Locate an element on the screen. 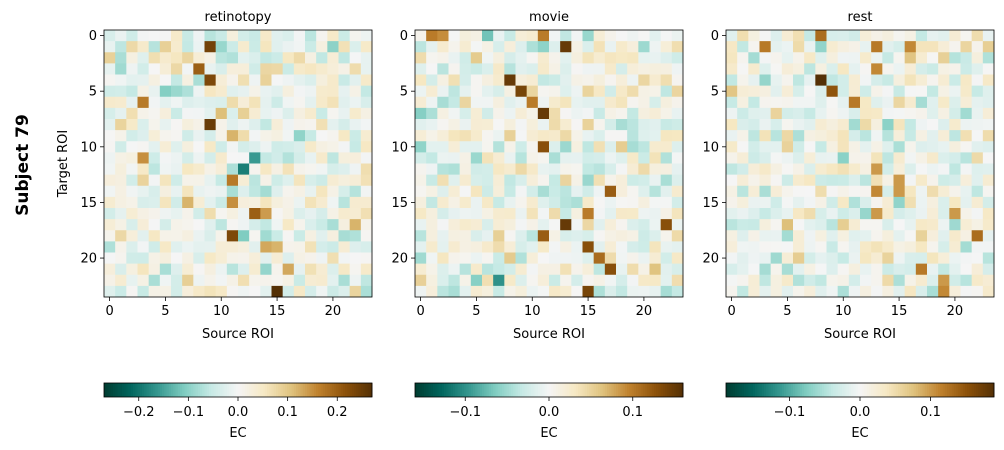 This screenshot has height=450, width=1004. colorbar-tick-label: 0.0 is located at coordinates (860, 412).